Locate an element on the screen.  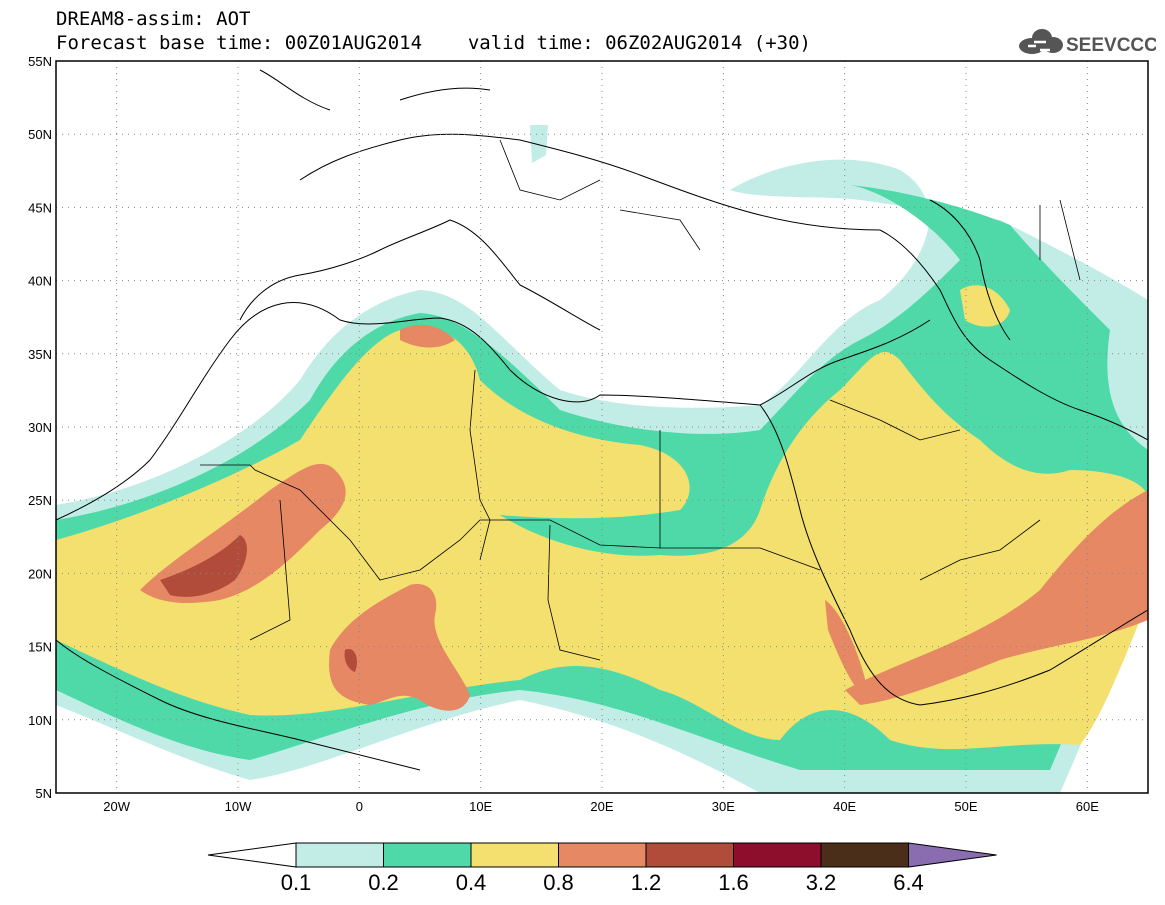
lat-label: 40N is located at coordinates (40, 281).